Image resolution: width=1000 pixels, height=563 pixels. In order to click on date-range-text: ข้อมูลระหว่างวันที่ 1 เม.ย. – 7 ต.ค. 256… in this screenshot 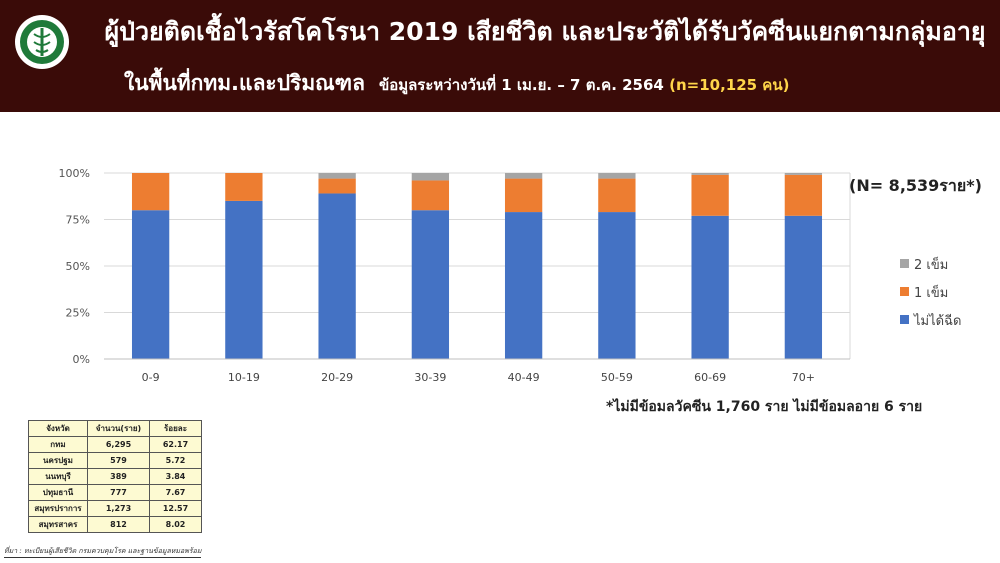, I will do `click(521, 85)`.